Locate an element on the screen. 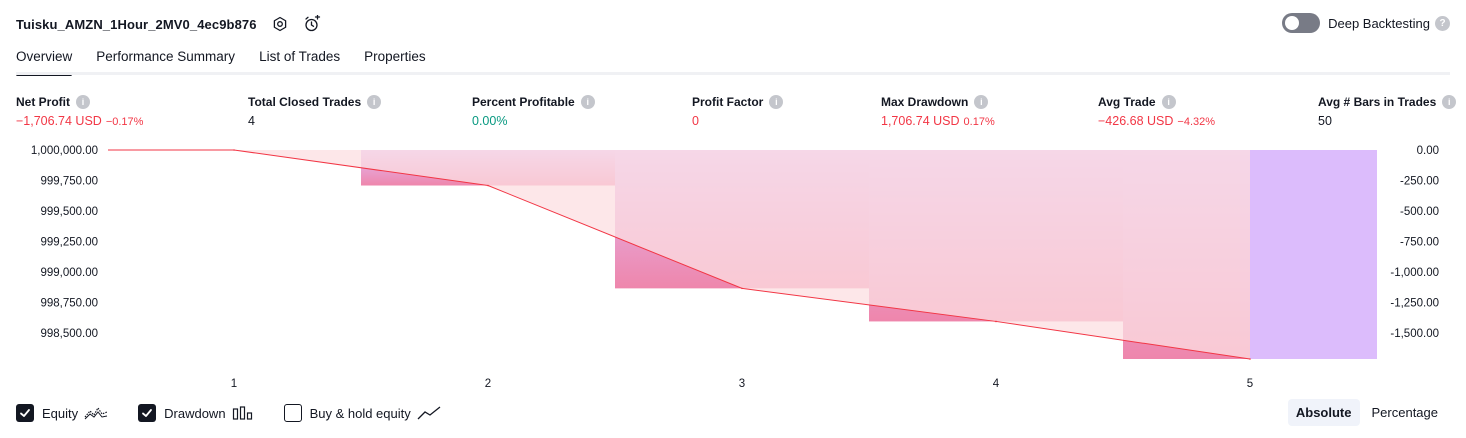  buy-hold-label: Buy & hold equity is located at coordinates (360, 413).